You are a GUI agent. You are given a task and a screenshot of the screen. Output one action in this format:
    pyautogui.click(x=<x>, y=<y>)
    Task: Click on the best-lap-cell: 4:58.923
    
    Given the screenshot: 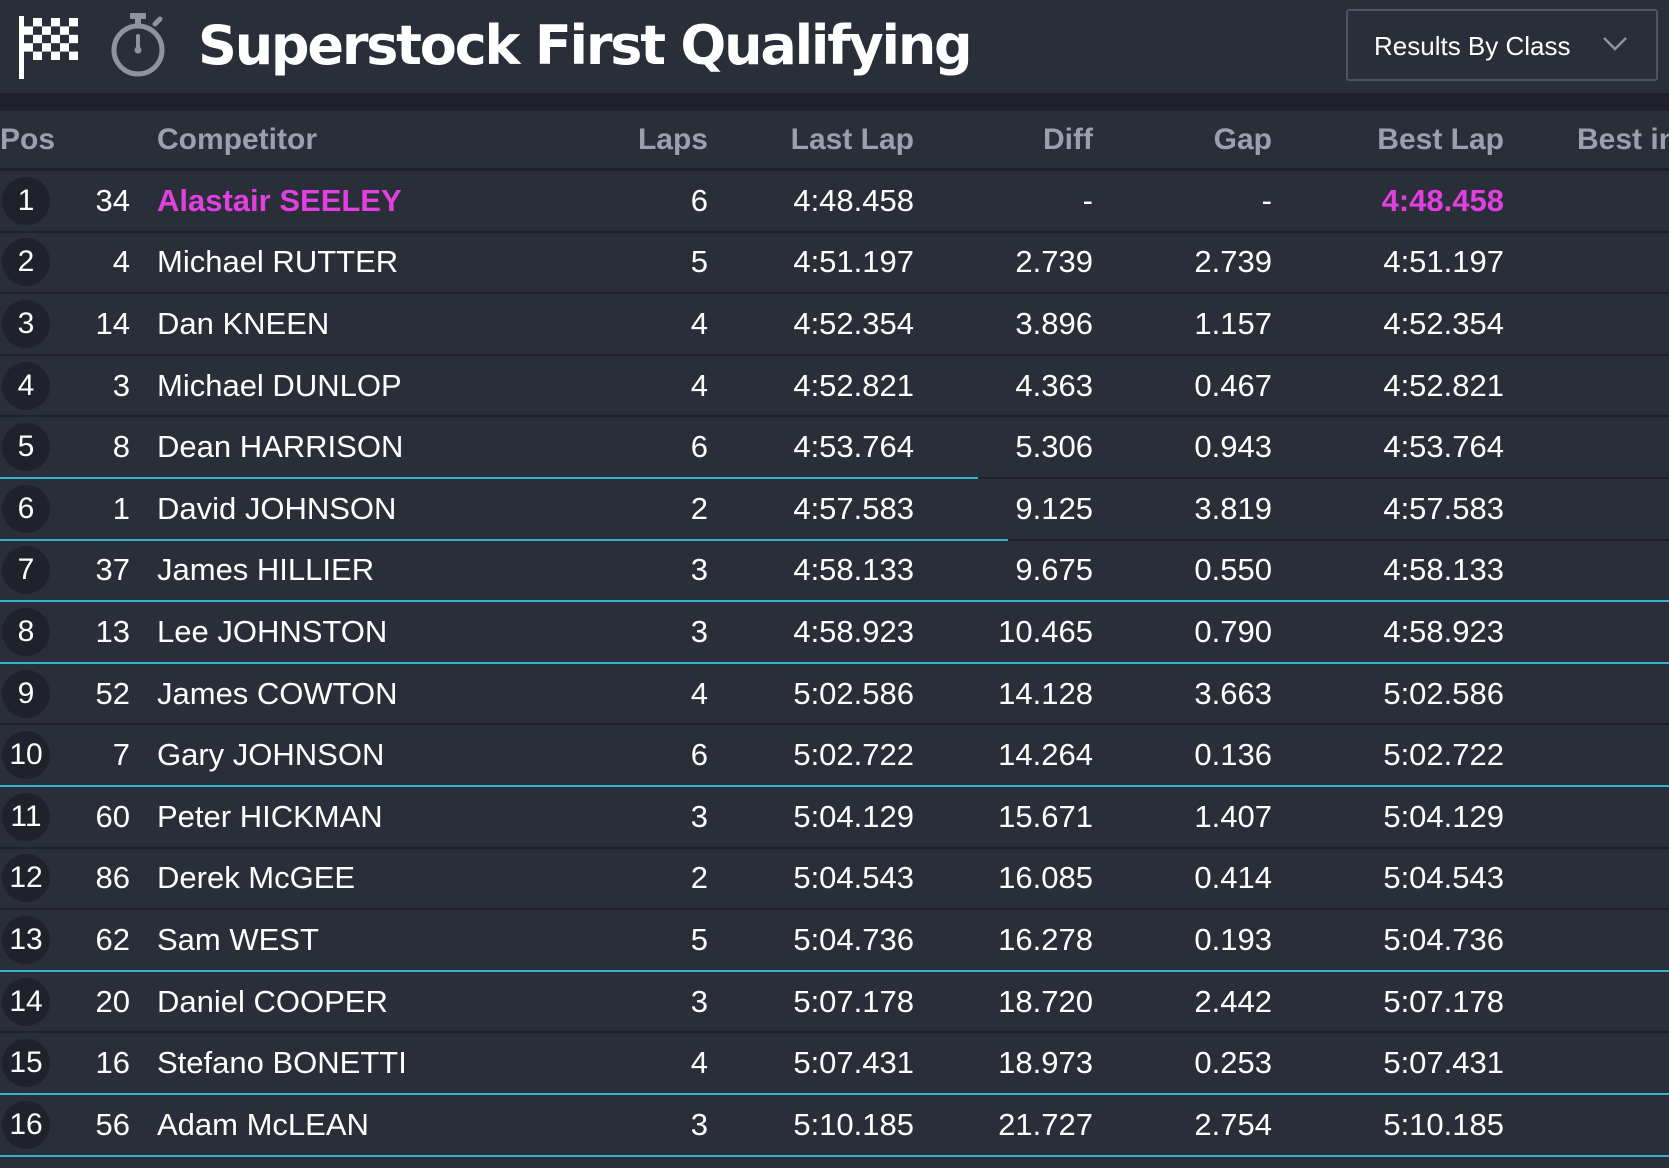 What is the action you would take?
    pyautogui.click(x=1443, y=631)
    